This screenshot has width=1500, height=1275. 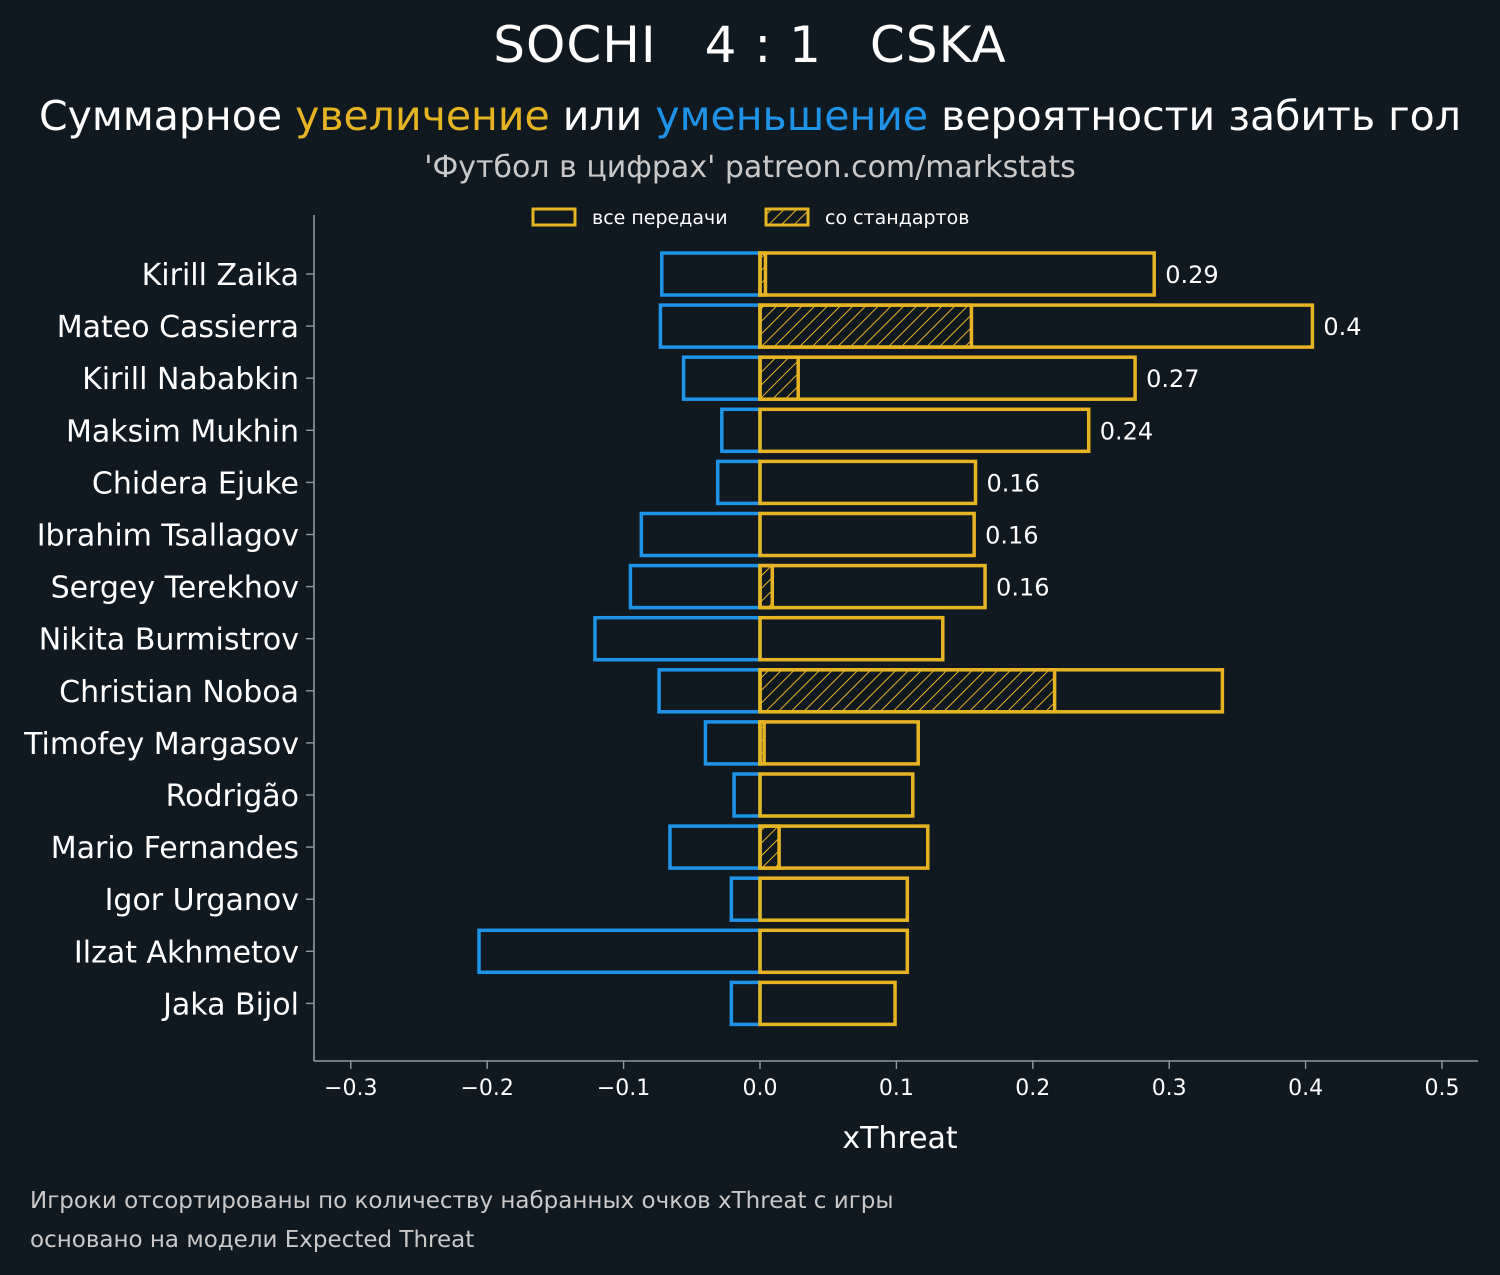 I want to click on x-tick-label: −0.3, so click(x=350, y=1088).